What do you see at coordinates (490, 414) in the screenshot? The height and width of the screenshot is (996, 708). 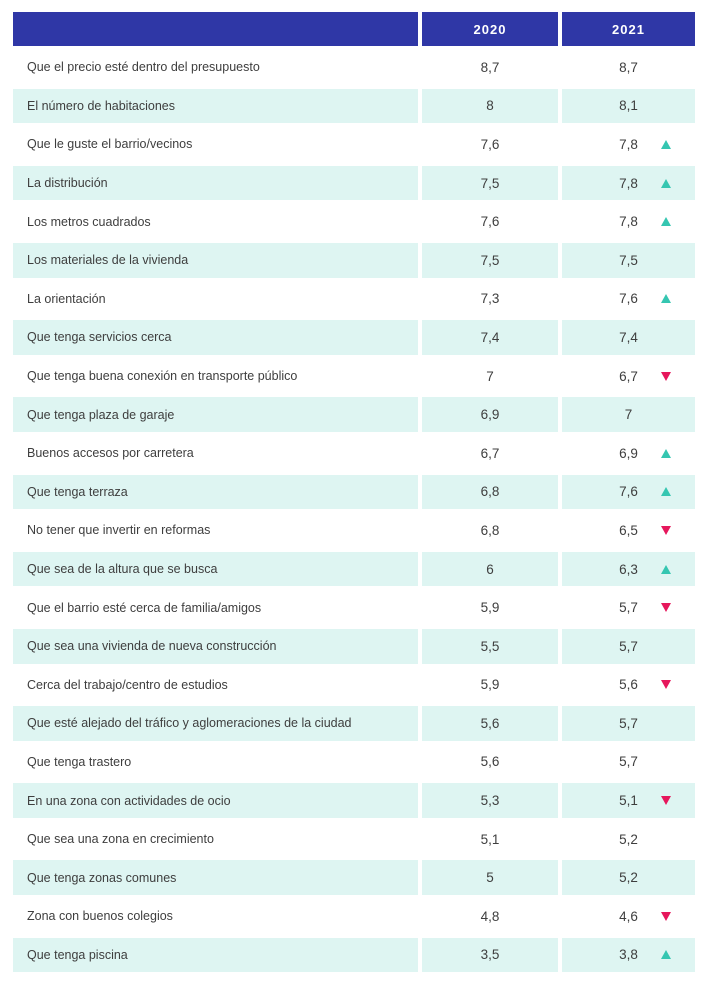 I see `value-2020: 6,9` at bounding box center [490, 414].